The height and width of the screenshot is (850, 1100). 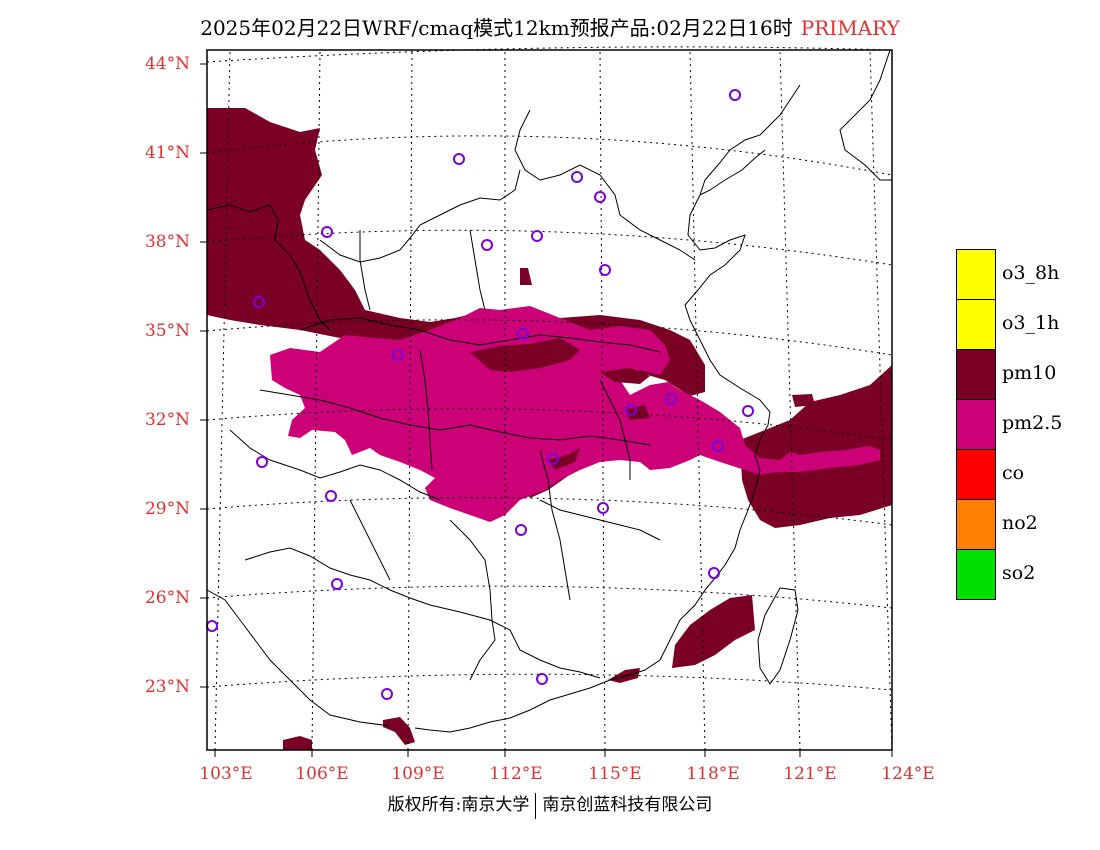 What do you see at coordinates (167, 153) in the screenshot?
I see `lat-label: 41°N` at bounding box center [167, 153].